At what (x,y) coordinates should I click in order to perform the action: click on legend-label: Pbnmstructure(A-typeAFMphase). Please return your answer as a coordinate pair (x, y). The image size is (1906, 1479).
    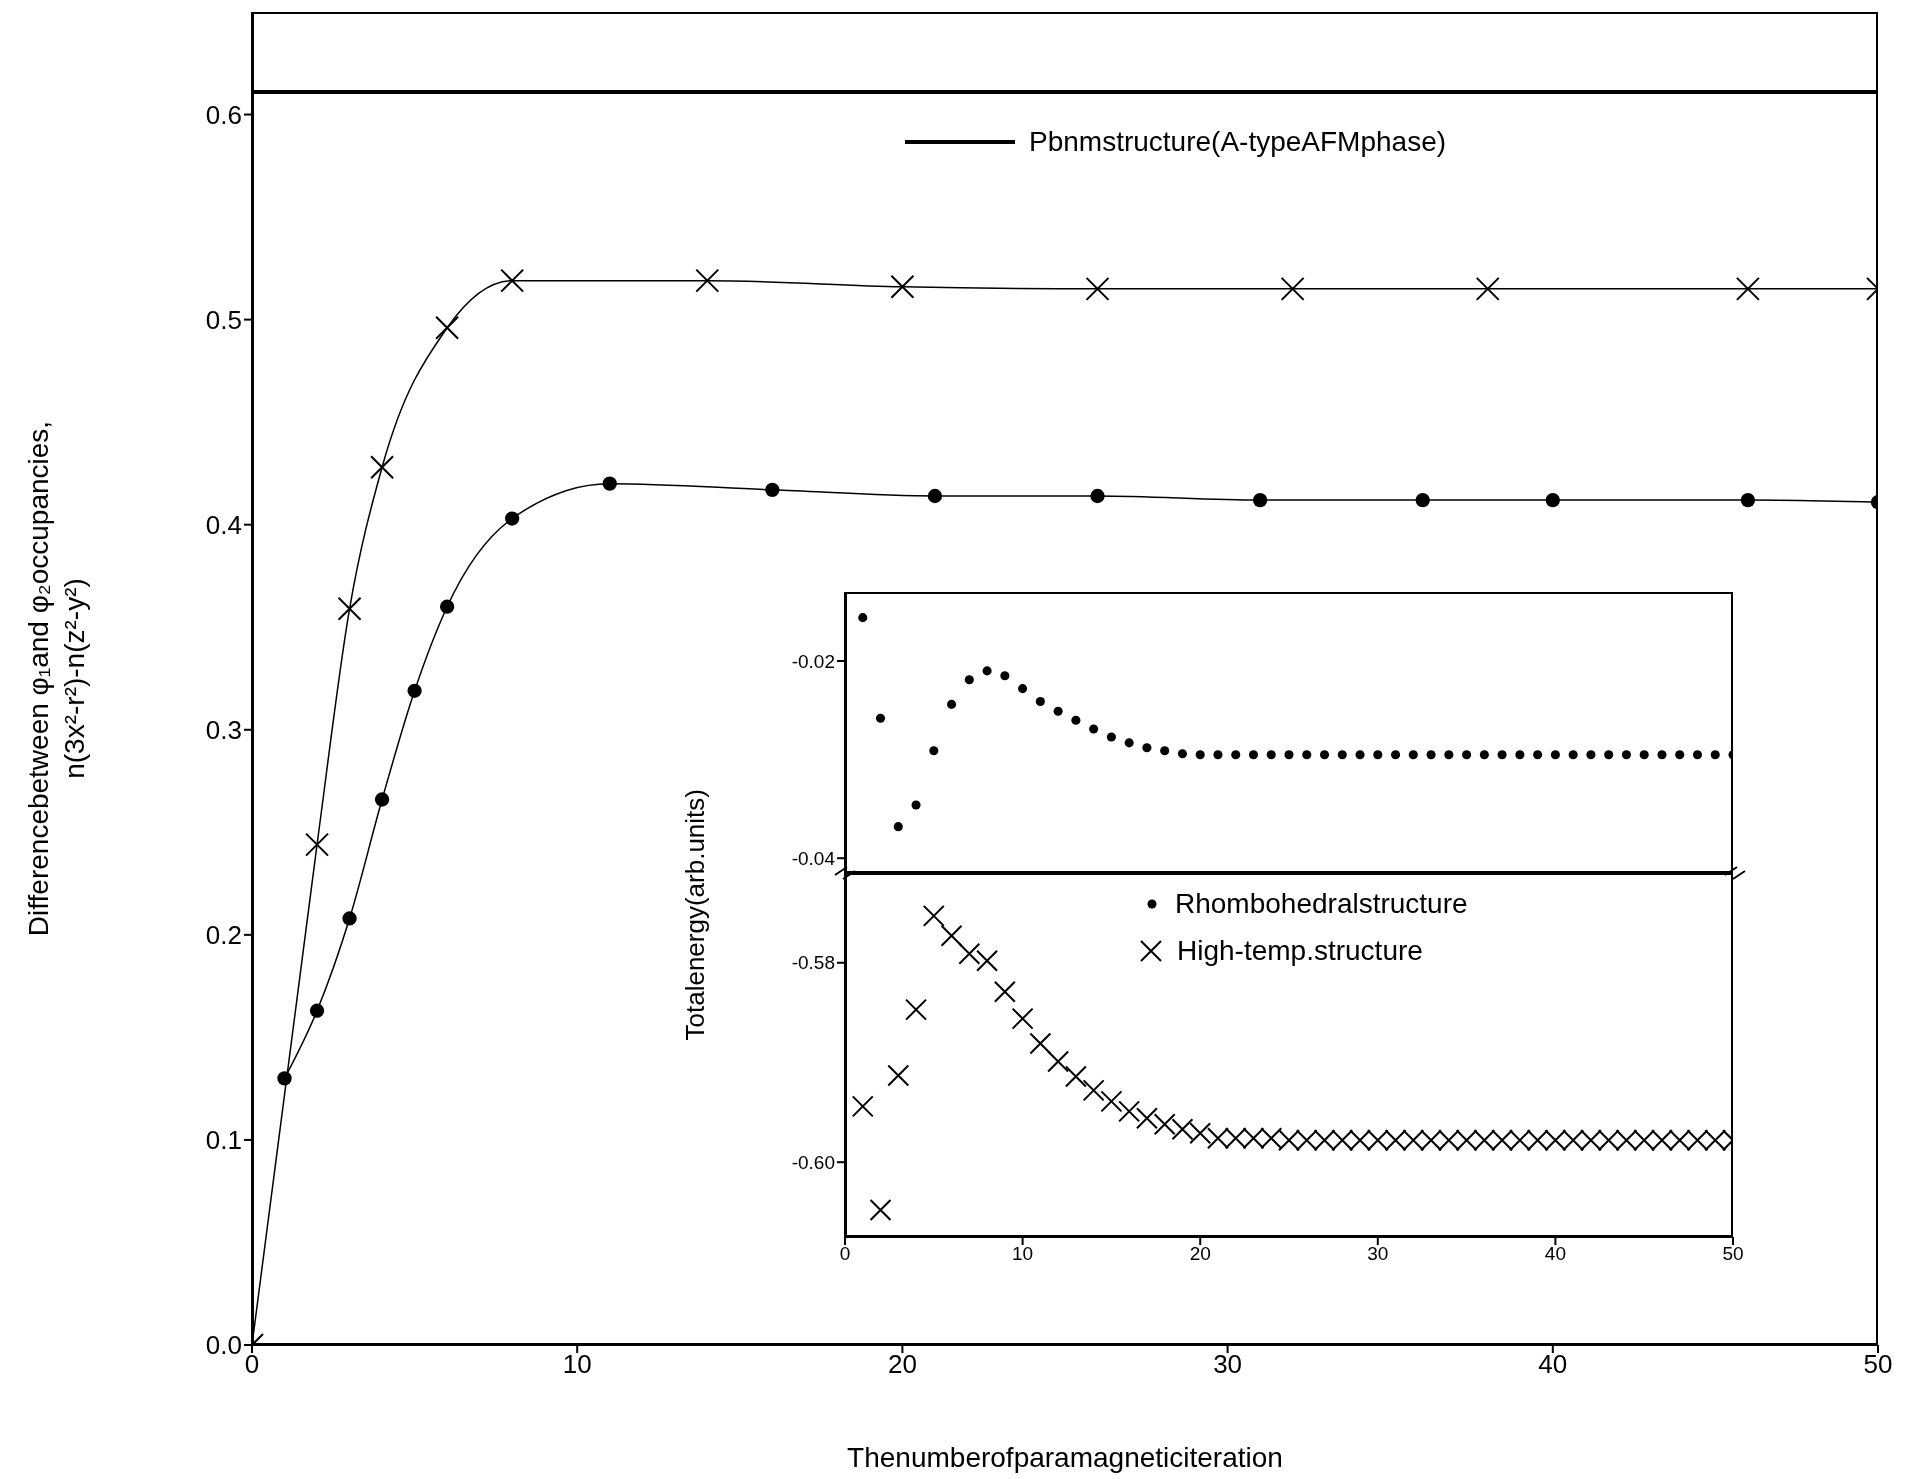
    Looking at the image, I should click on (1238, 142).